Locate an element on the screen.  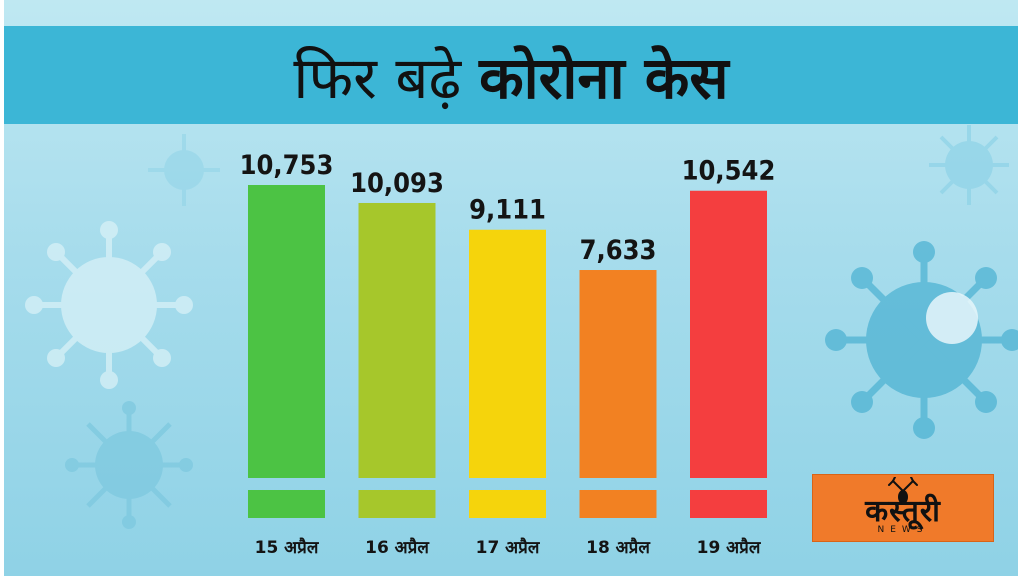
value-label-3: 9,111 is located at coordinates (507, 210).